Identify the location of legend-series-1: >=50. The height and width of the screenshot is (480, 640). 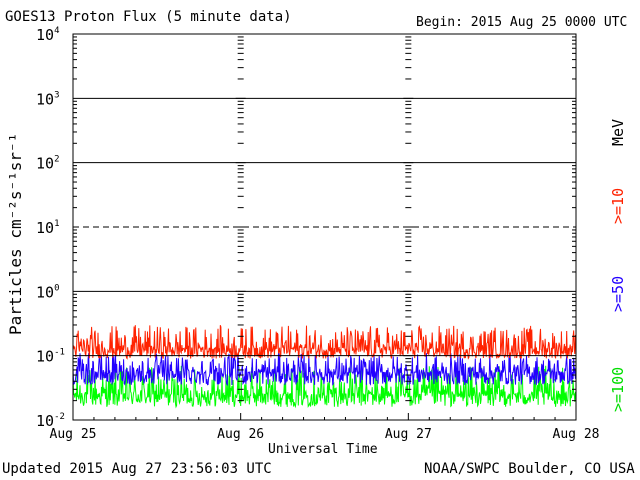
(618, 293).